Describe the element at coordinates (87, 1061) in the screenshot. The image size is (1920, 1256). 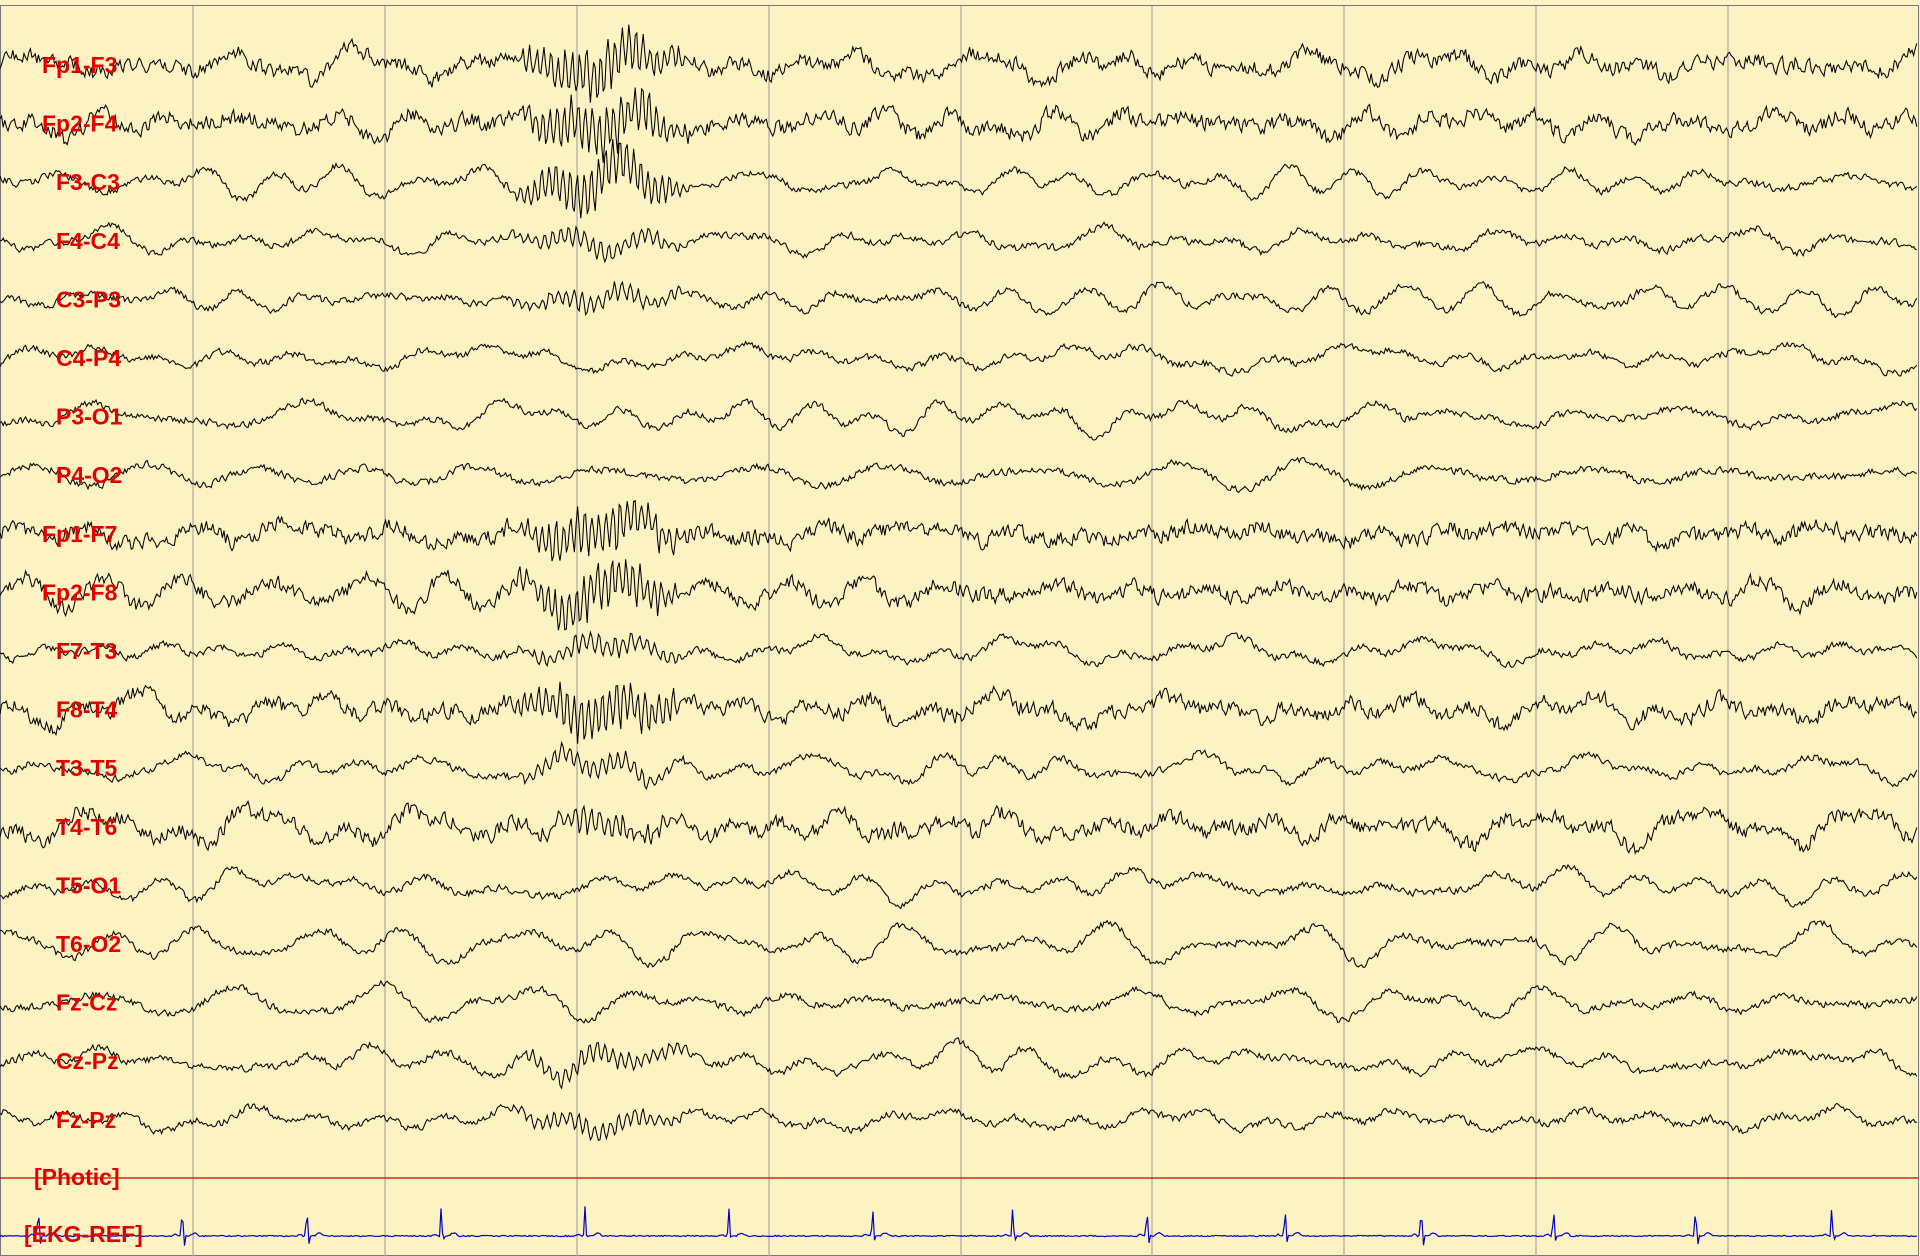
I see `channel-label-cz-pz: Cz-Pz` at that location.